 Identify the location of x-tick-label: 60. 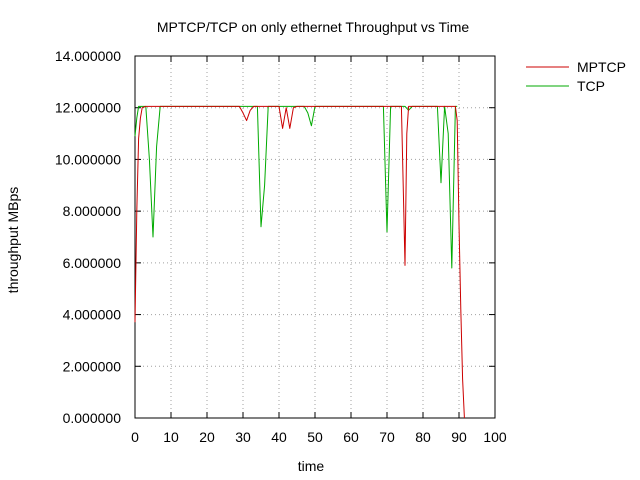
(351, 437).